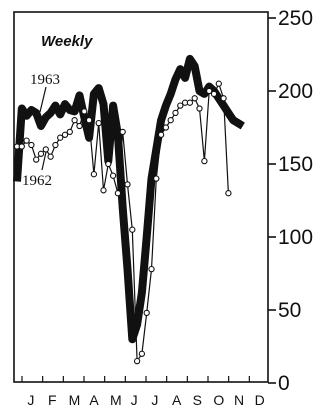 Image resolution: width=330 pixels, height=417 pixels. I want to click on x-tick-label: S, so click(198, 400).